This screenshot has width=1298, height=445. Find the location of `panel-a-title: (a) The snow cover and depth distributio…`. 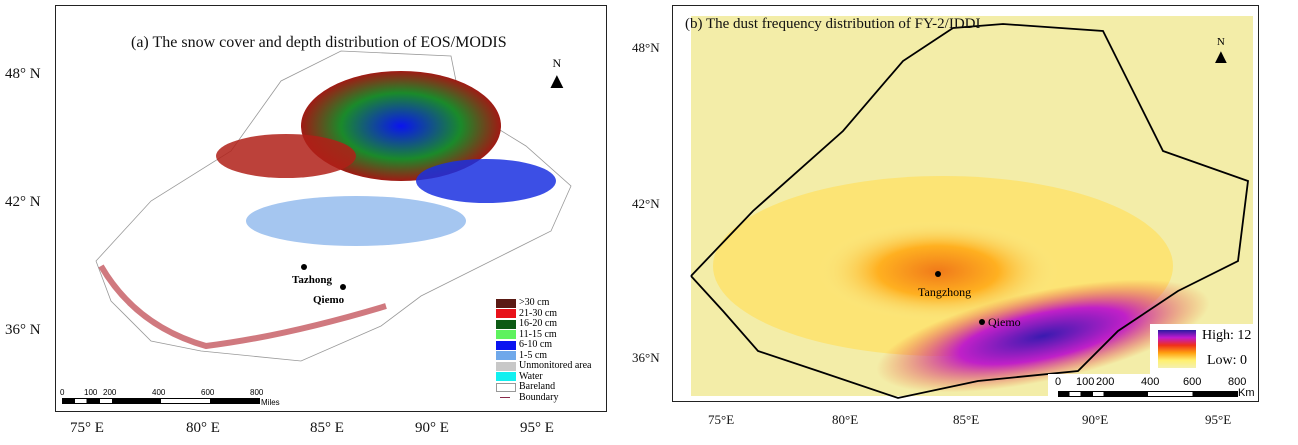

panel-a-title: (a) The snow cover and depth distributio… is located at coordinates (319, 42).